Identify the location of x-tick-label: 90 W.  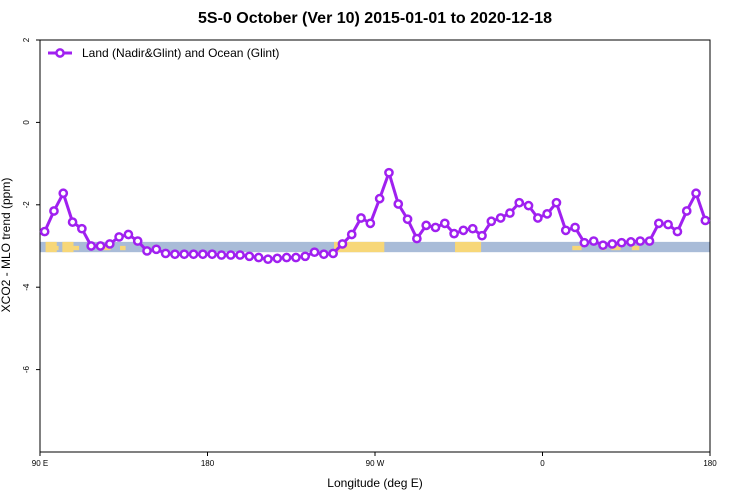
(375, 463).